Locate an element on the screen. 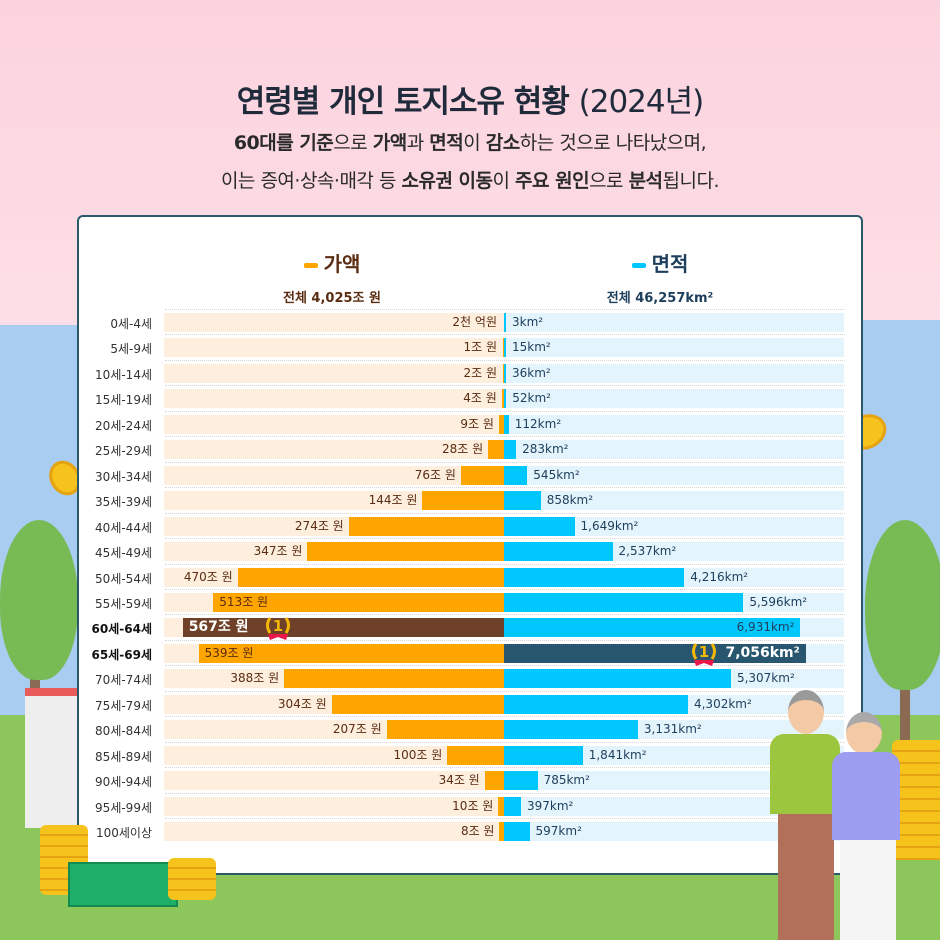 This screenshot has height=940, width=940. row-label: 35세-39세 is located at coordinates (123, 502).